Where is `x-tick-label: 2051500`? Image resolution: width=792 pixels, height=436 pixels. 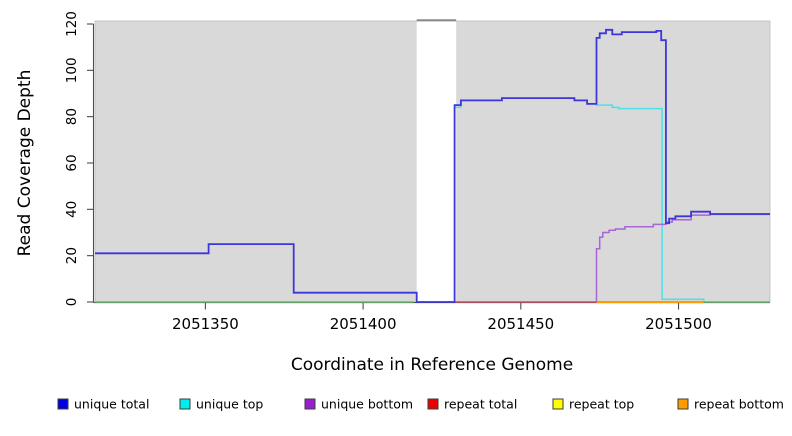
x-tick-label: 2051500 is located at coordinates (678, 324).